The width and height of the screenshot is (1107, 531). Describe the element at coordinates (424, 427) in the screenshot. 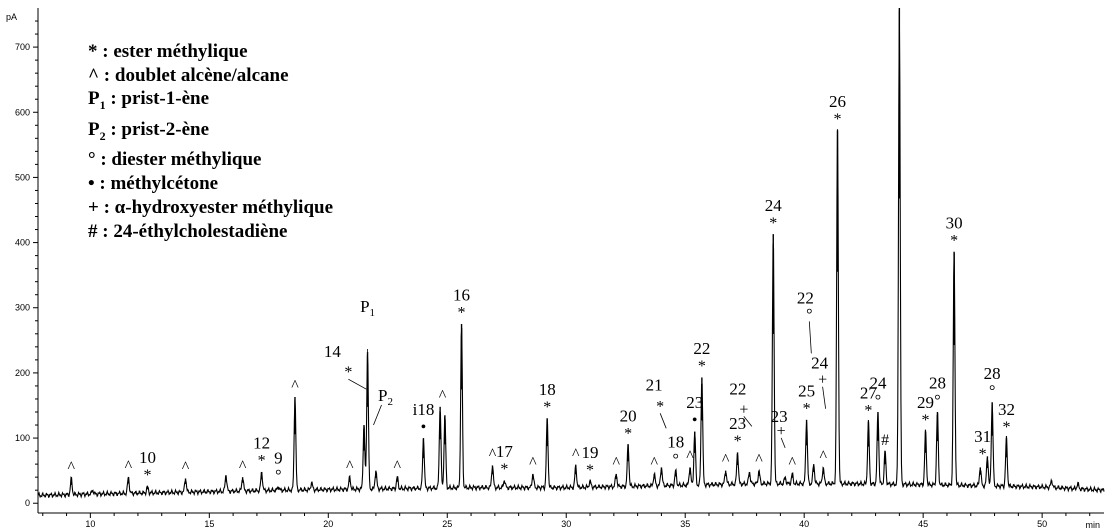

I see `peak-symbol: •` at that location.